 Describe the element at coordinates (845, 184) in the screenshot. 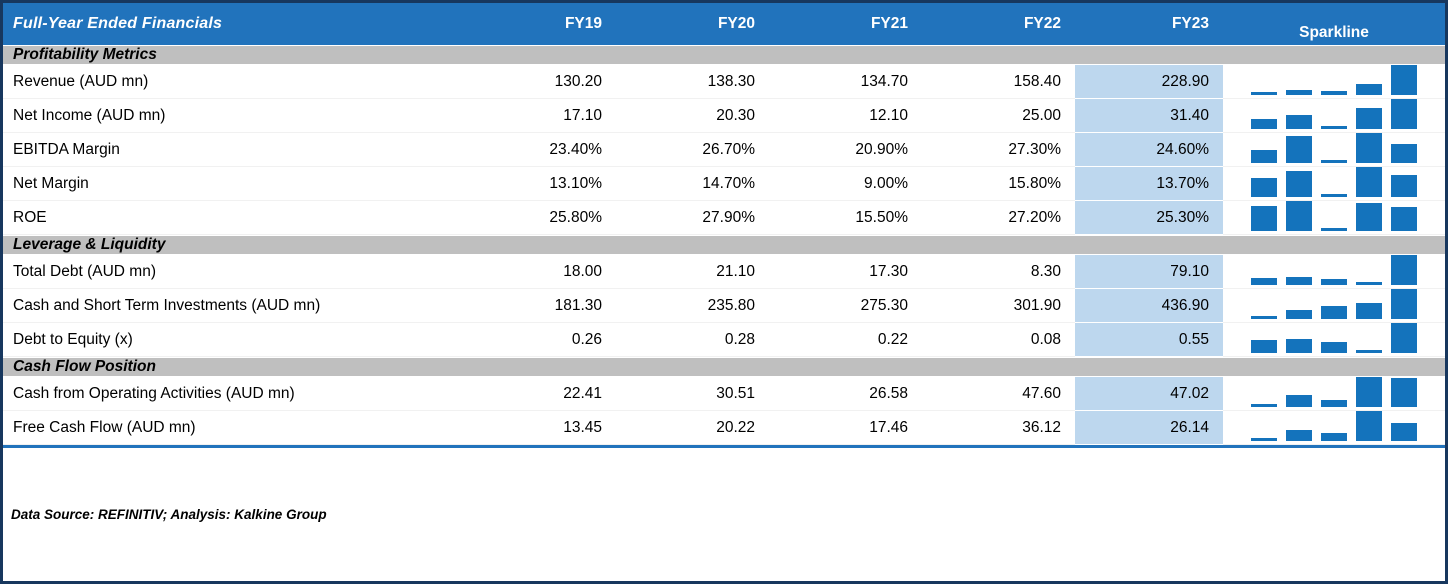

I see `metric-value: 9.00%` at that location.